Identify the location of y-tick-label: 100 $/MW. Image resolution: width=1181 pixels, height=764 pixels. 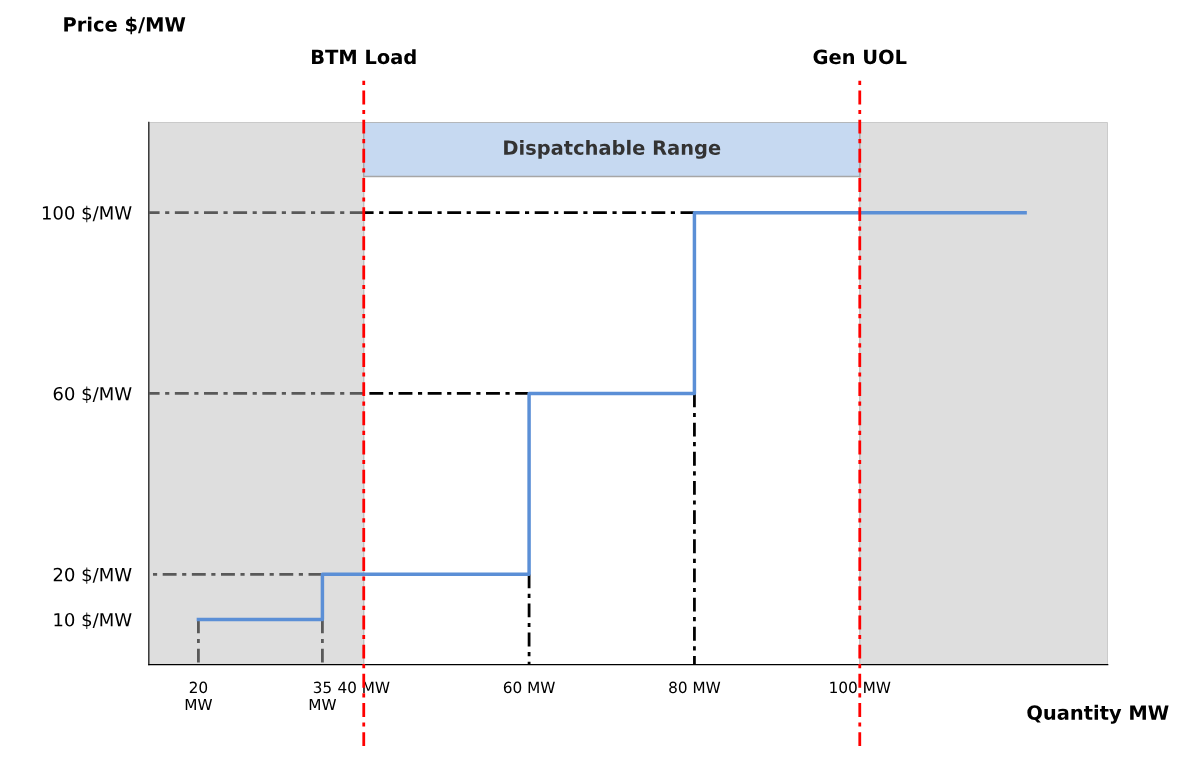
(87, 214).